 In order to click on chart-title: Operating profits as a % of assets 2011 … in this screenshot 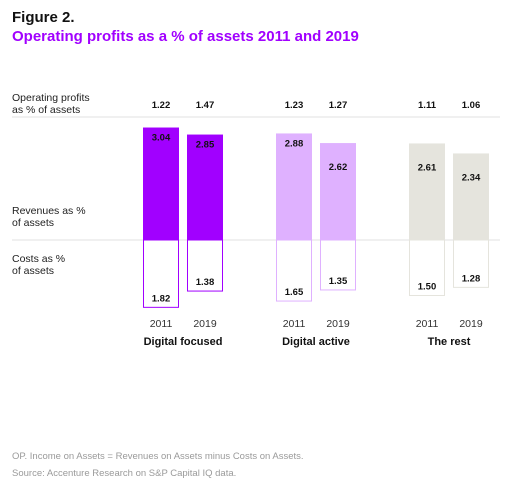, I will do `click(185, 36)`.